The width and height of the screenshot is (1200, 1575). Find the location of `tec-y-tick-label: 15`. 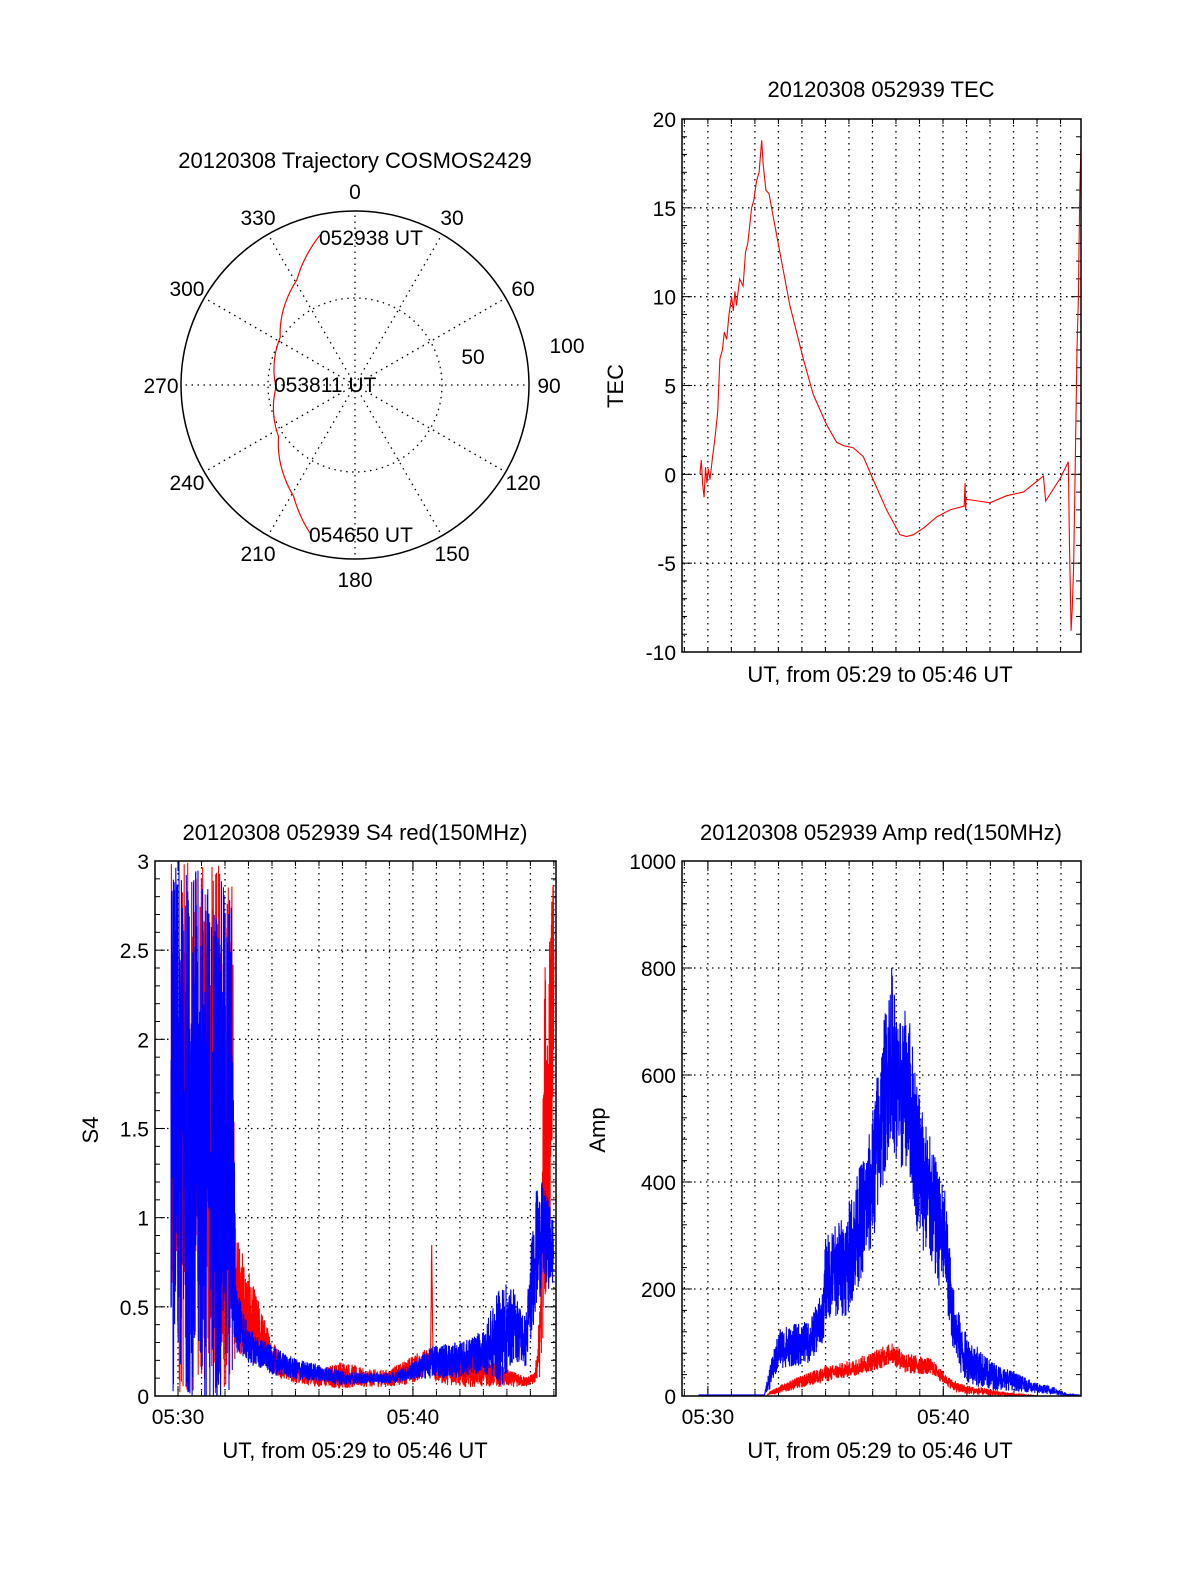

tec-y-tick-label: 15 is located at coordinates (664, 209).